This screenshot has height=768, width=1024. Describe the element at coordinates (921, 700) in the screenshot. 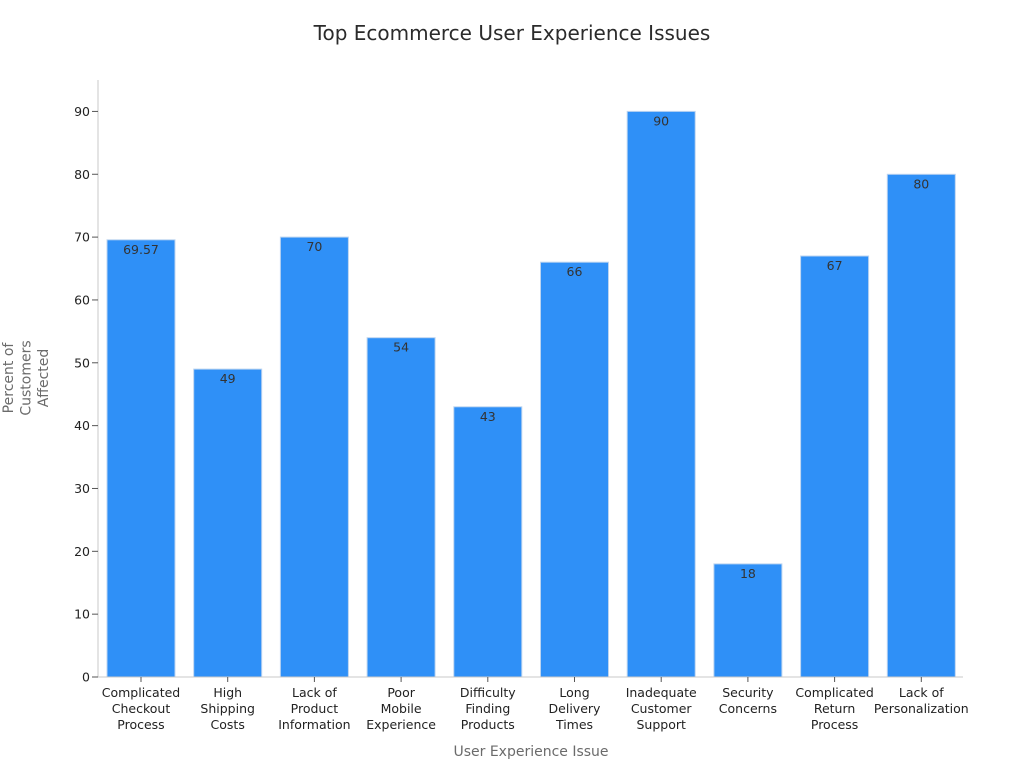

I see `x-tick-label: Lack of Personalization` at that location.